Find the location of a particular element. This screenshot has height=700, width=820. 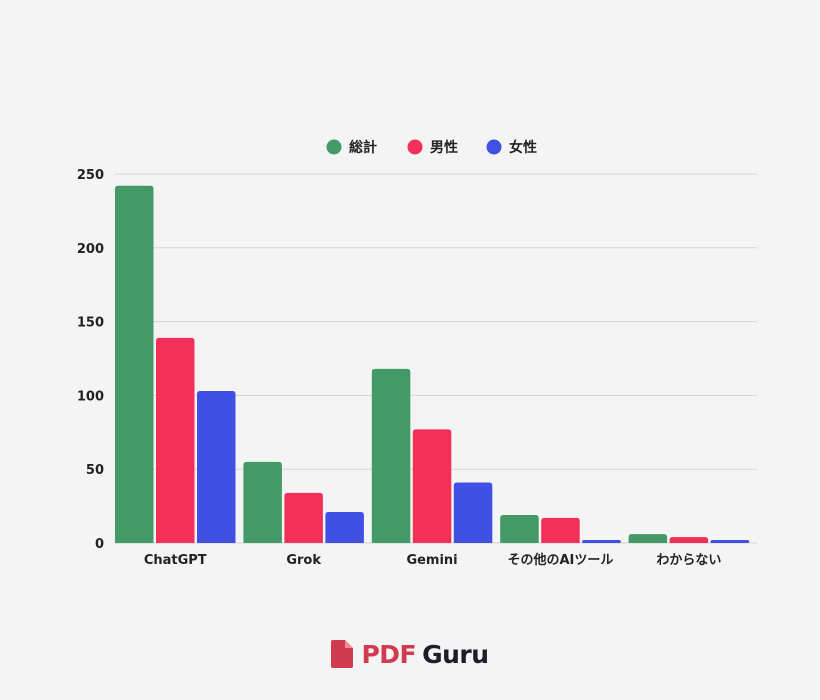

legend-label: 男性 is located at coordinates (444, 147).